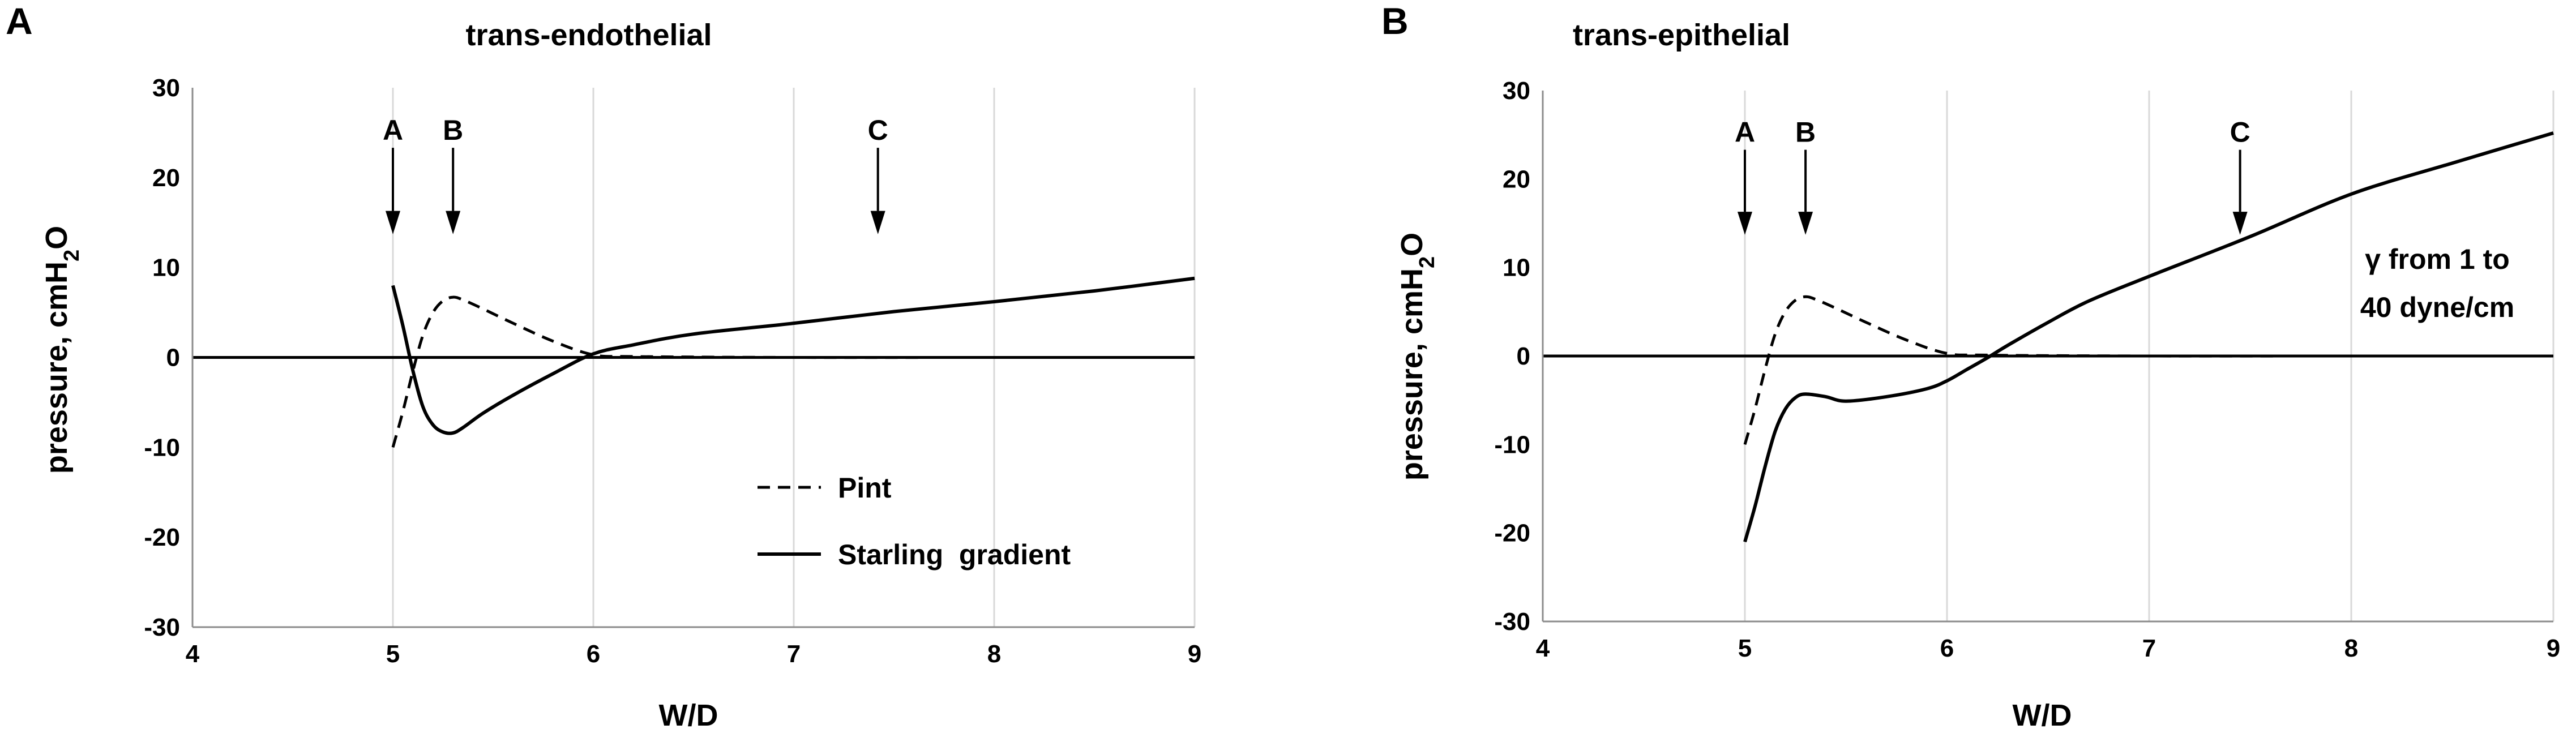  I want to click on panel-a-x-ticks: 4 5 6 7 8 9, so click(693, 654).